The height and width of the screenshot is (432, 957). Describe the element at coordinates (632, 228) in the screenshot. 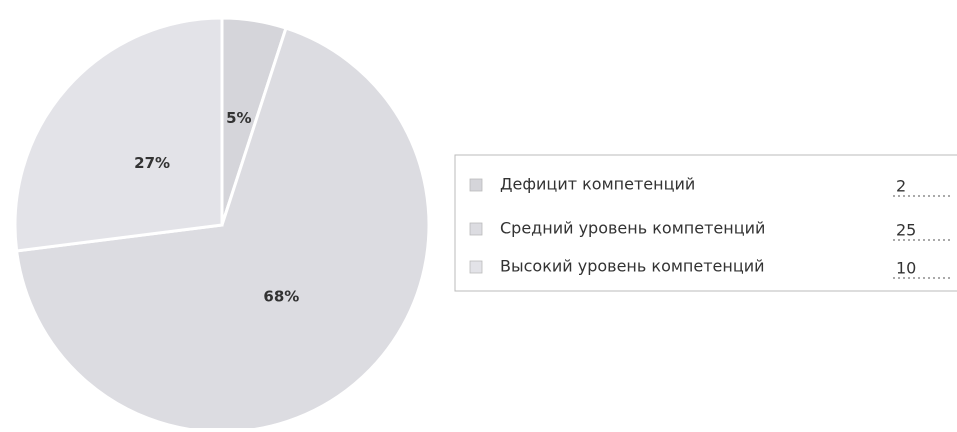

I see `legend-label: Средний уровень компетенций` at that location.